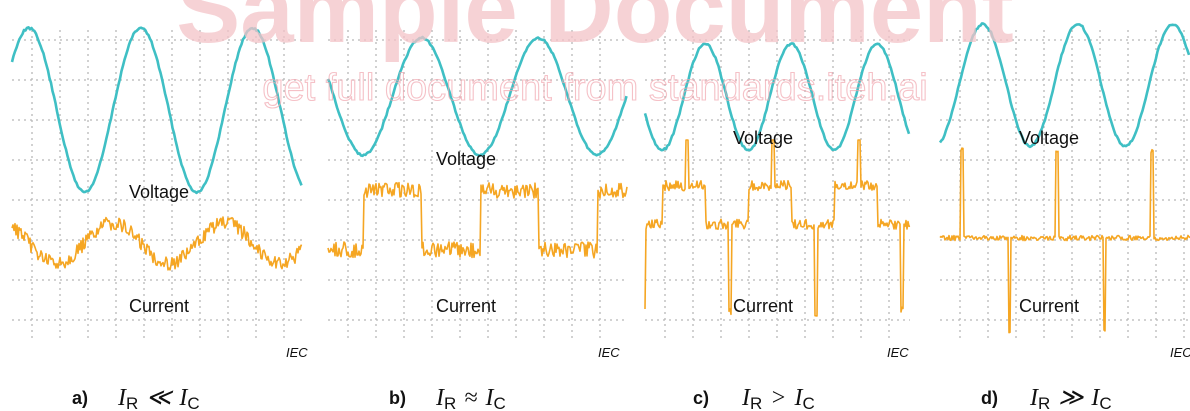 The image size is (1190, 411). Describe the element at coordinates (1049, 306) in the screenshot. I see `current-label-d: Current` at that location.